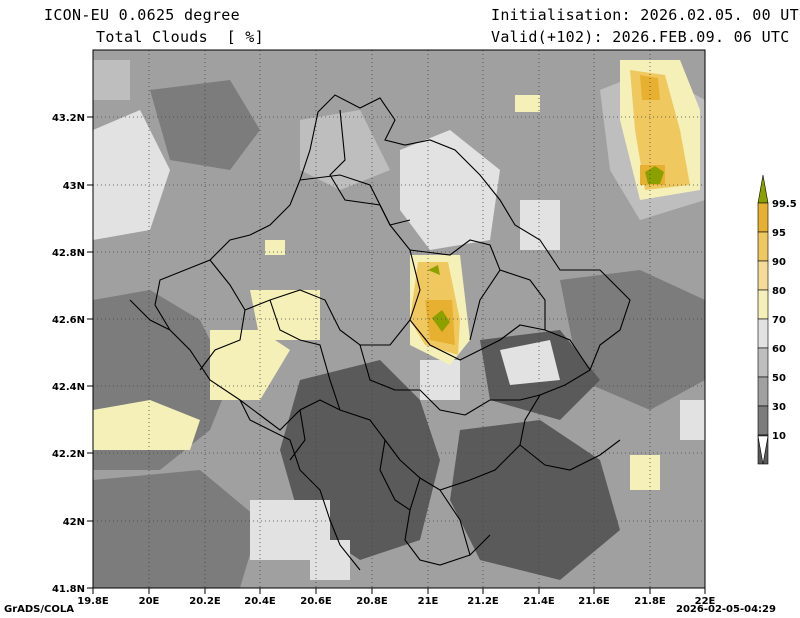  Describe the element at coordinates (779, 233) in the screenshot. I see `colorbar-label: 95` at that location.